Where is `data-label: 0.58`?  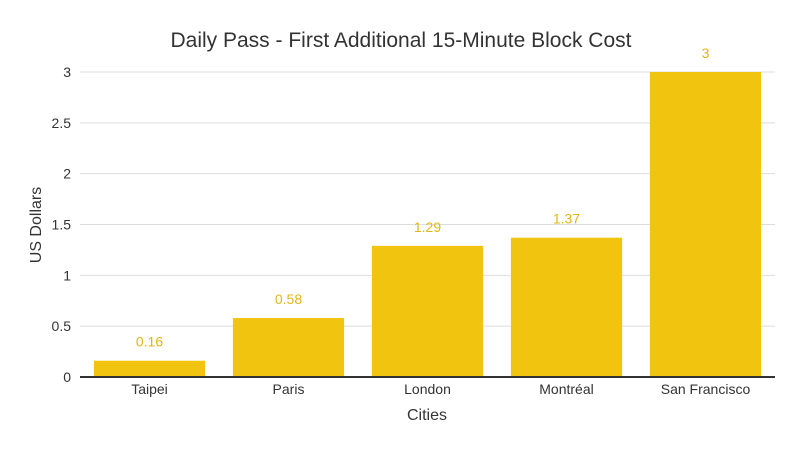 data-label: 0.58 is located at coordinates (288, 299).